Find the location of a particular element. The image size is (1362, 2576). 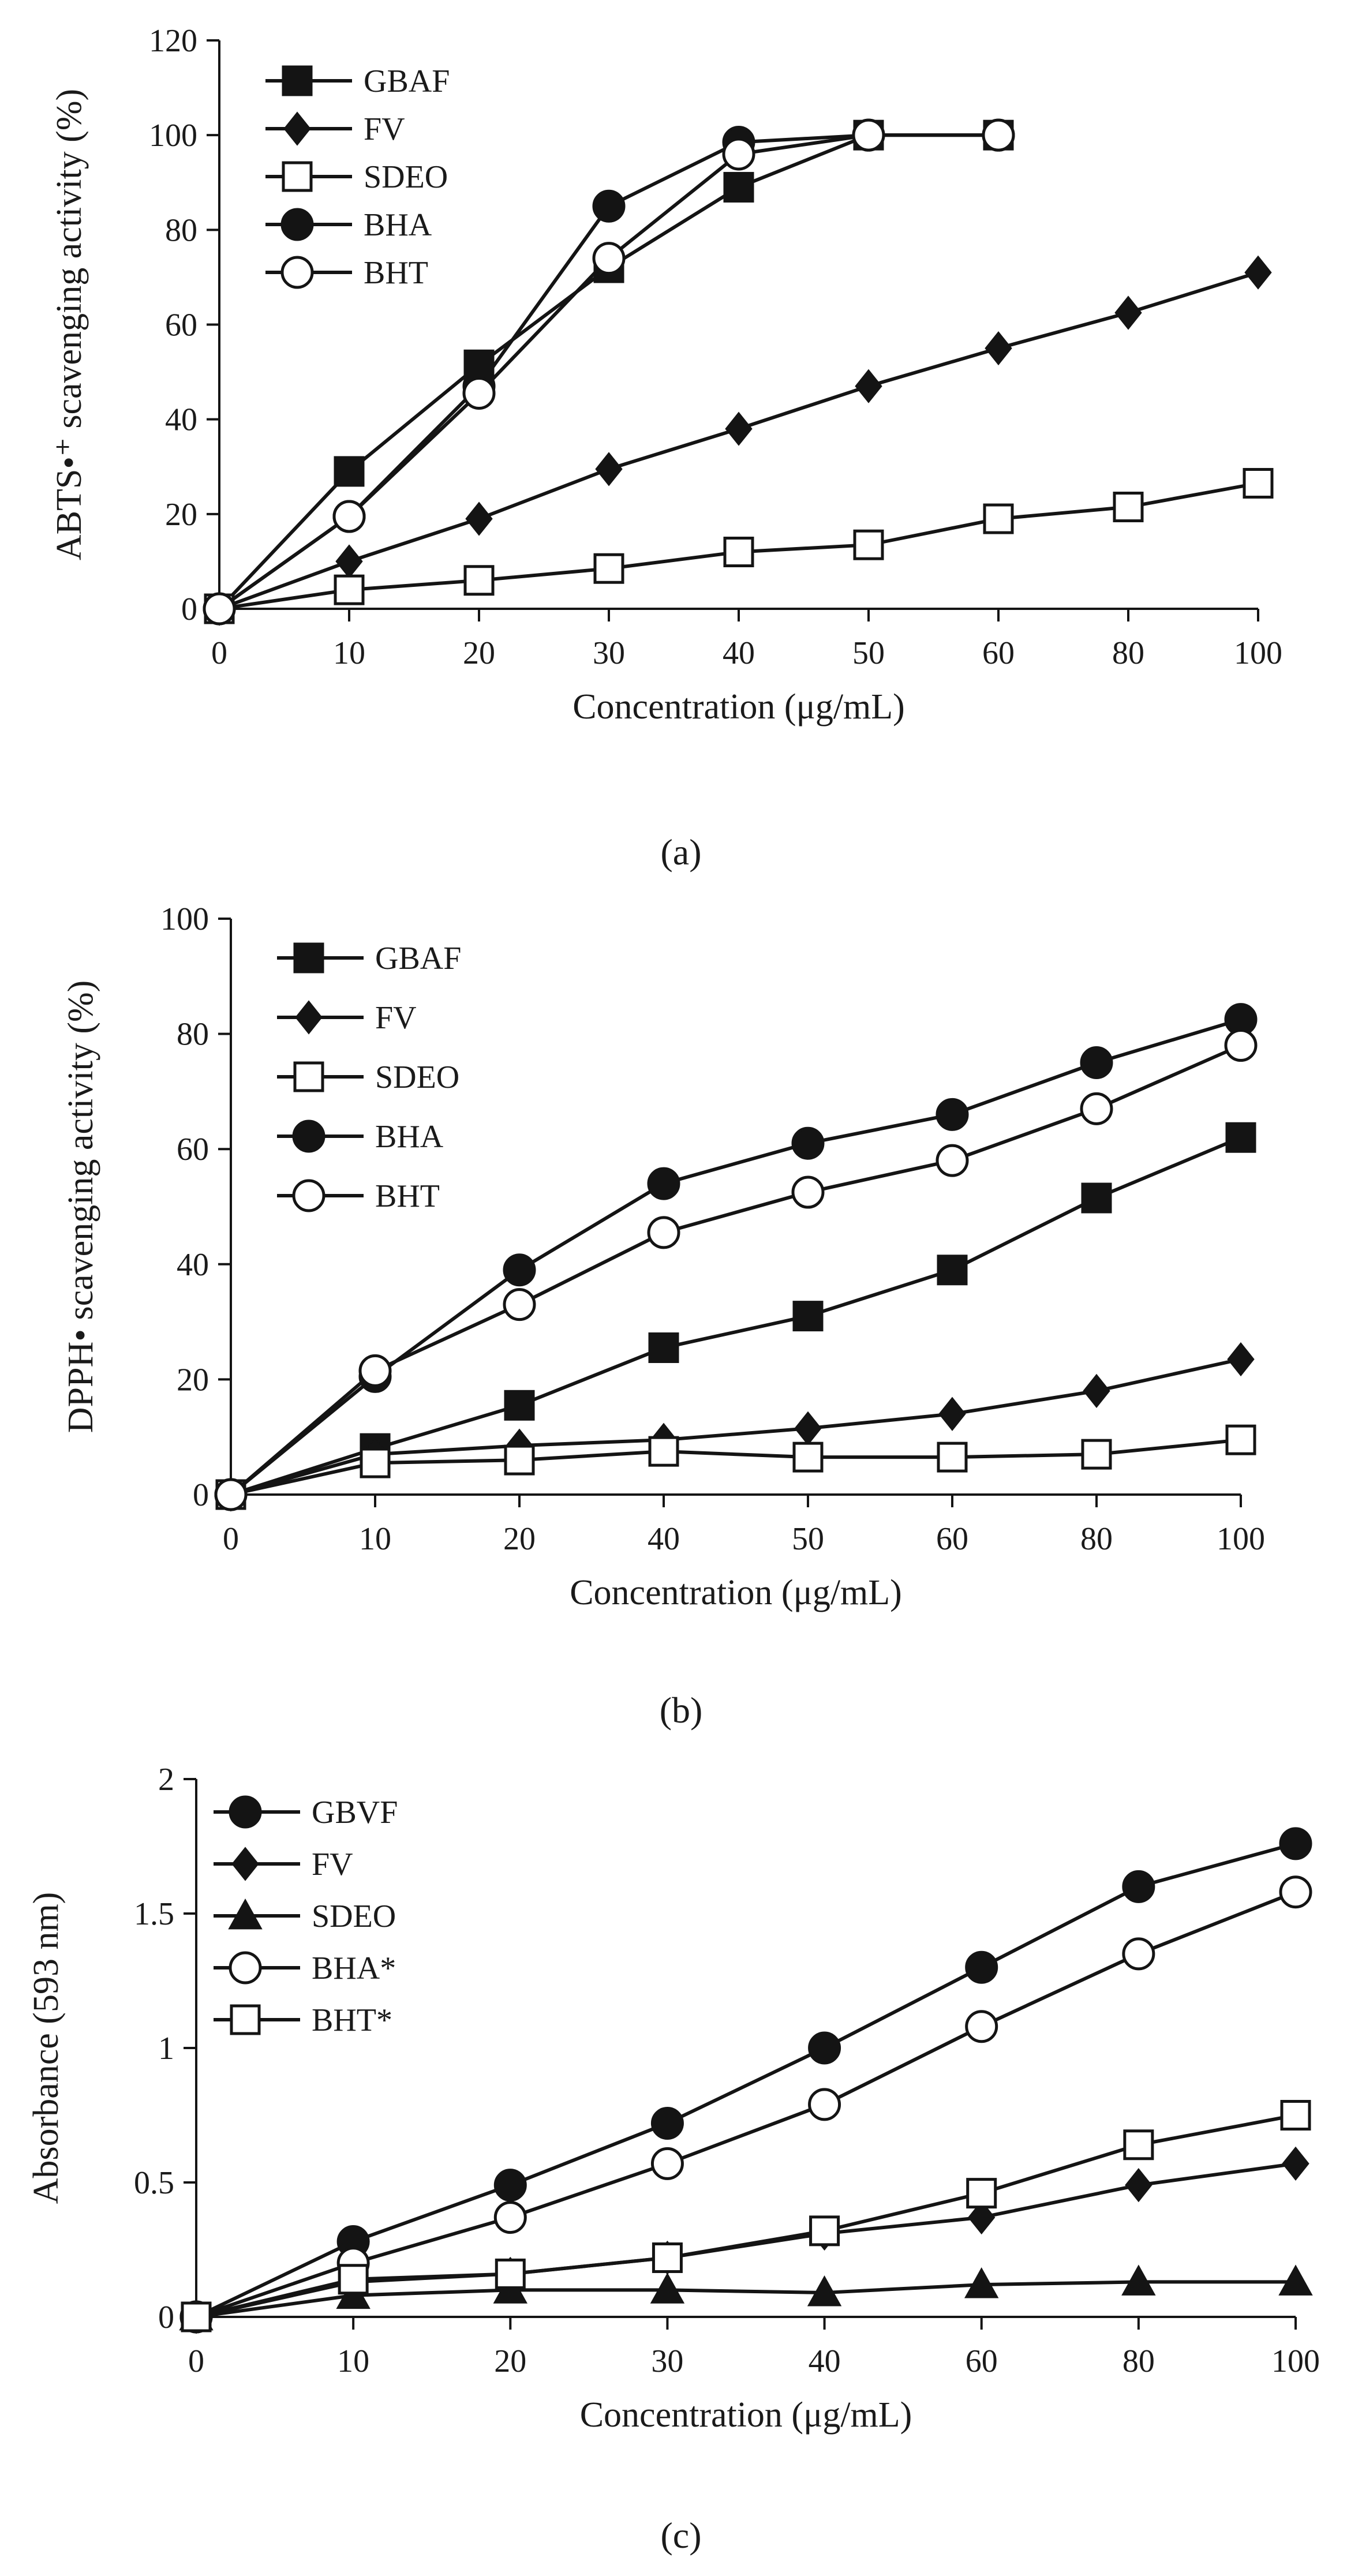

x-tick-label: 50 is located at coordinates (808, 1539).